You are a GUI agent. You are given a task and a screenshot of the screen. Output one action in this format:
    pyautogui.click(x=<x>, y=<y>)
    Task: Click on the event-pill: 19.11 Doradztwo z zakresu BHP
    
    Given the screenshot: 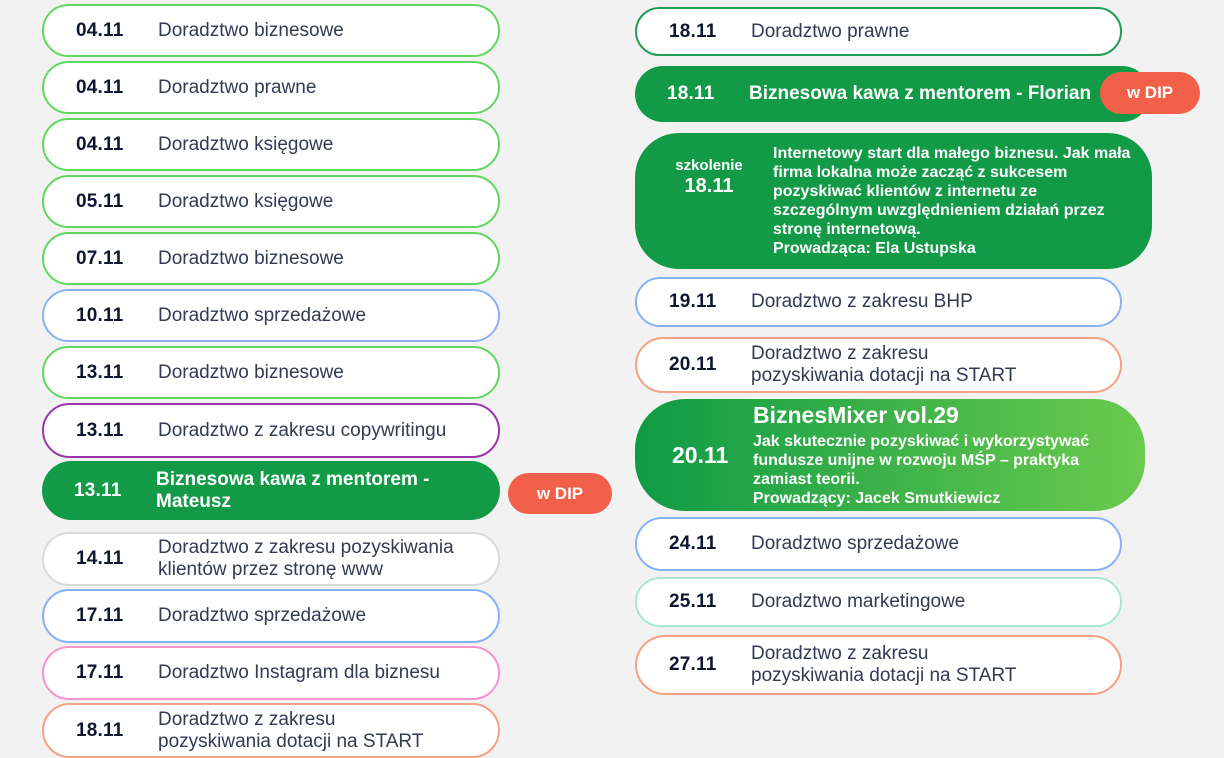 What is the action you would take?
    pyautogui.click(x=878, y=302)
    